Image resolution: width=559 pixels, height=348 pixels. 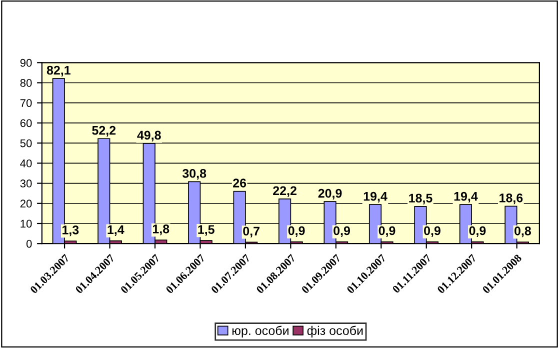 What do you see at coordinates (26, 123) in the screenshot?
I see `y-tick-label: 60` at bounding box center [26, 123].